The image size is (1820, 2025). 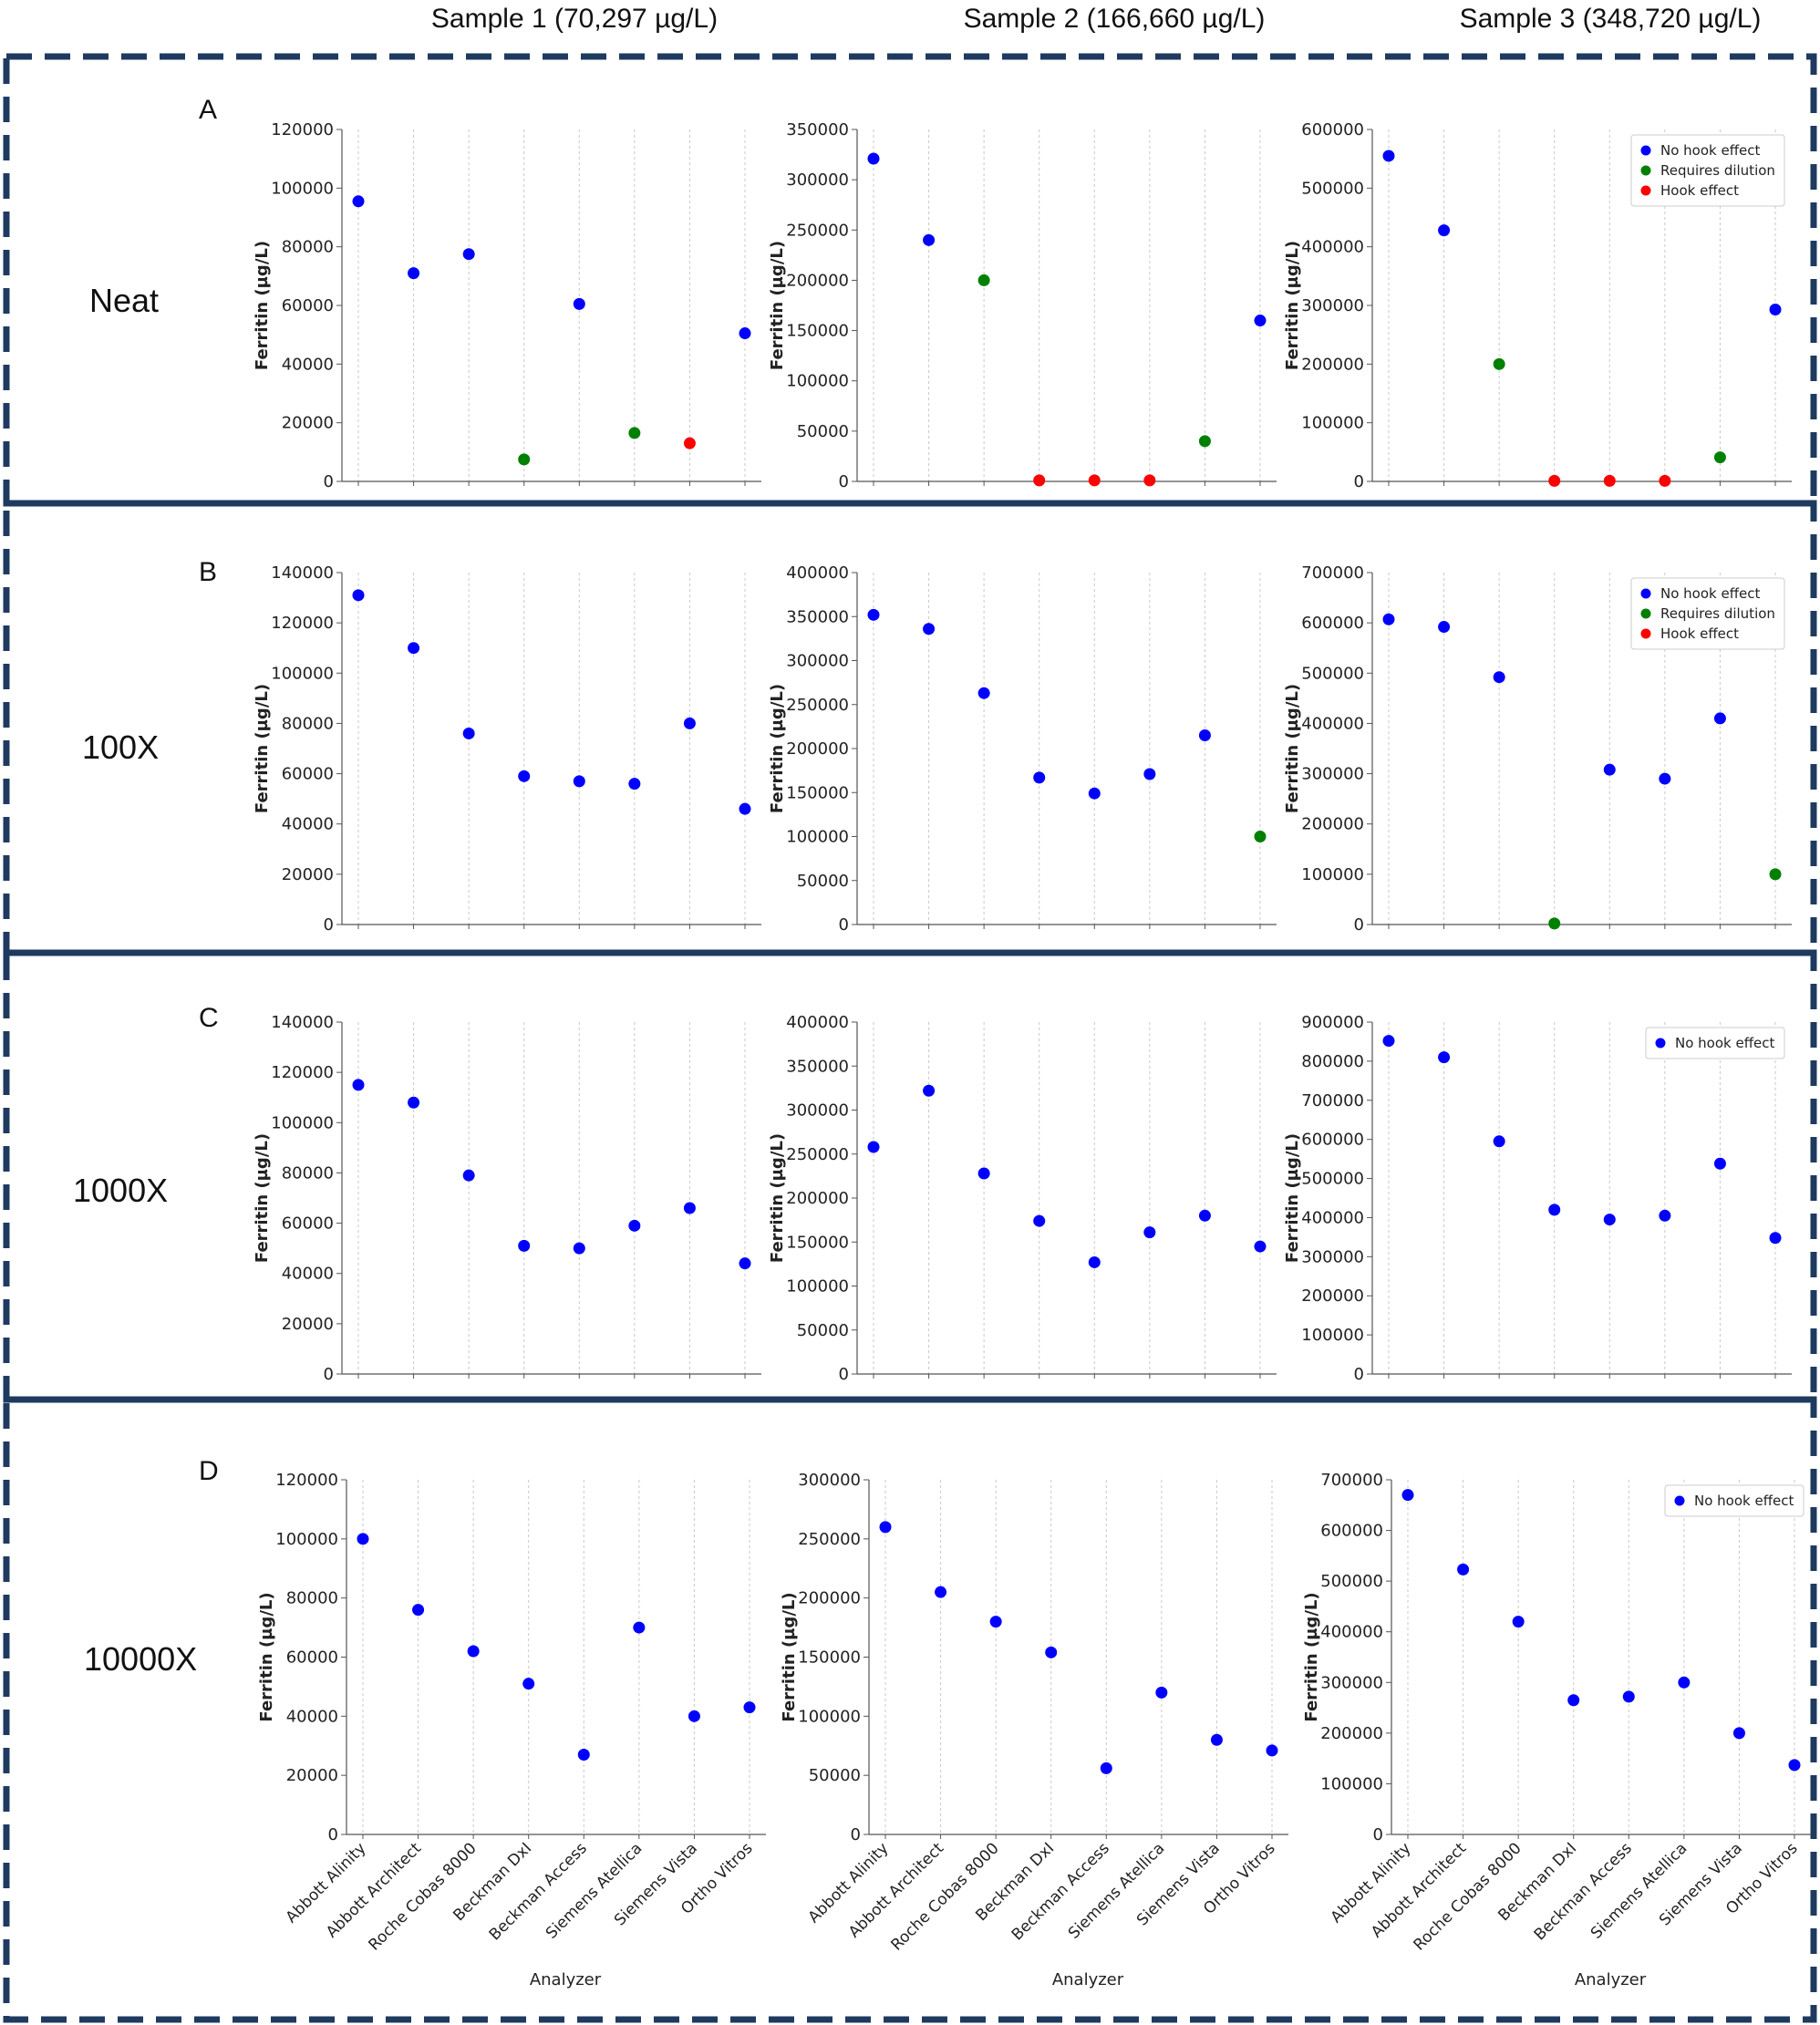 I want to click on x-category-label: Roche Cobas 8000, so click(x=946, y=1896).